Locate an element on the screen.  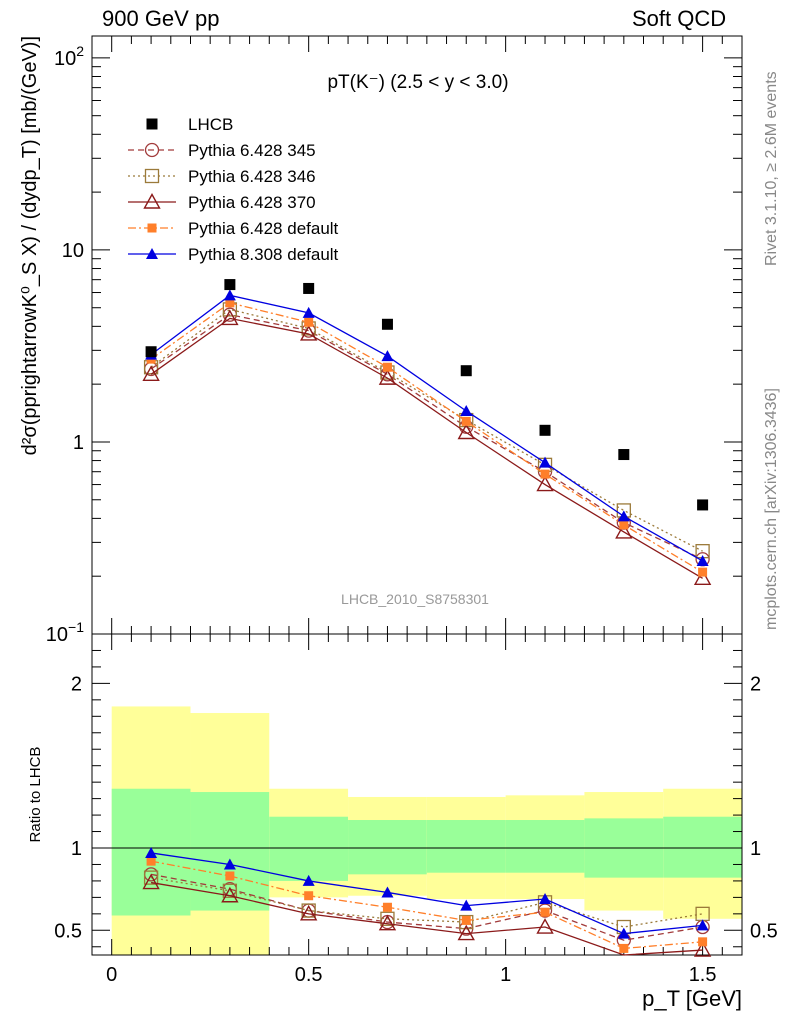
x-axis-label: p_T [GeV] is located at coordinates (692, 998).